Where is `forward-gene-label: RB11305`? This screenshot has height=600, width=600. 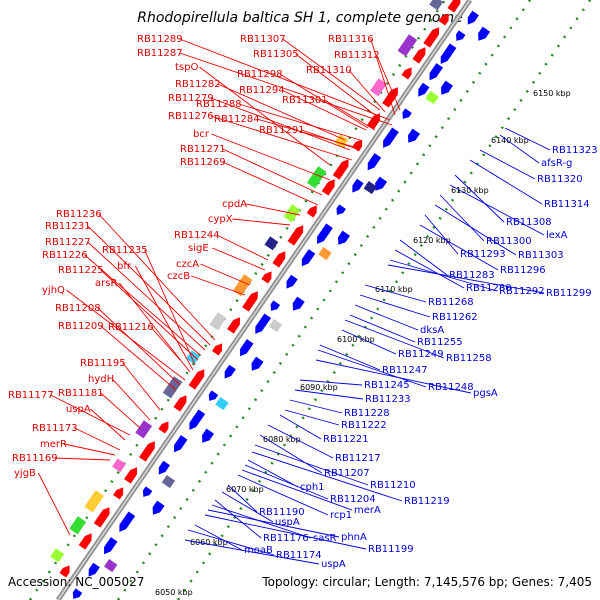
forward-gene-label: RB11305 is located at coordinates (276, 54).